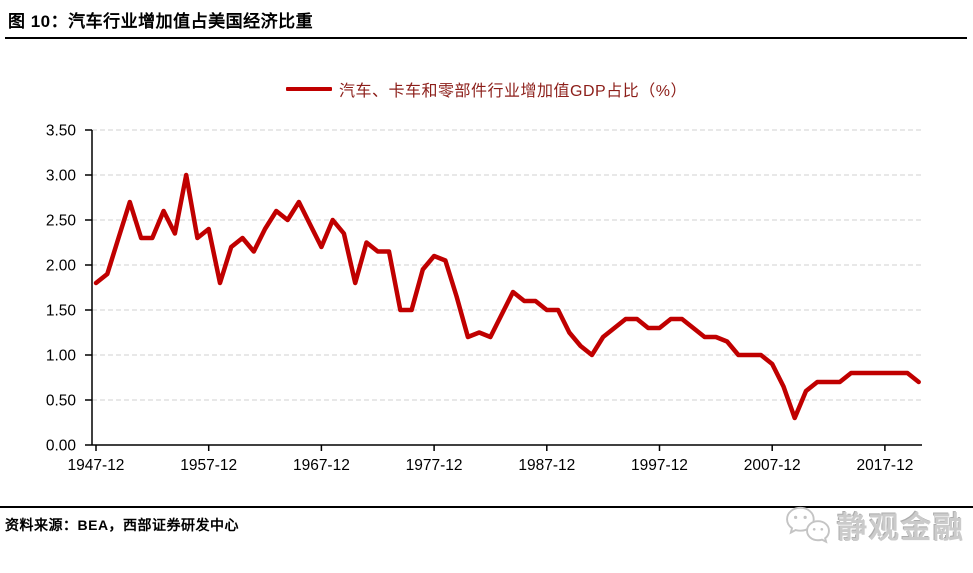 This screenshot has height=573, width=973. Describe the element at coordinates (208, 465) in the screenshot. I see `x-tick-label: 1957-12` at that location.